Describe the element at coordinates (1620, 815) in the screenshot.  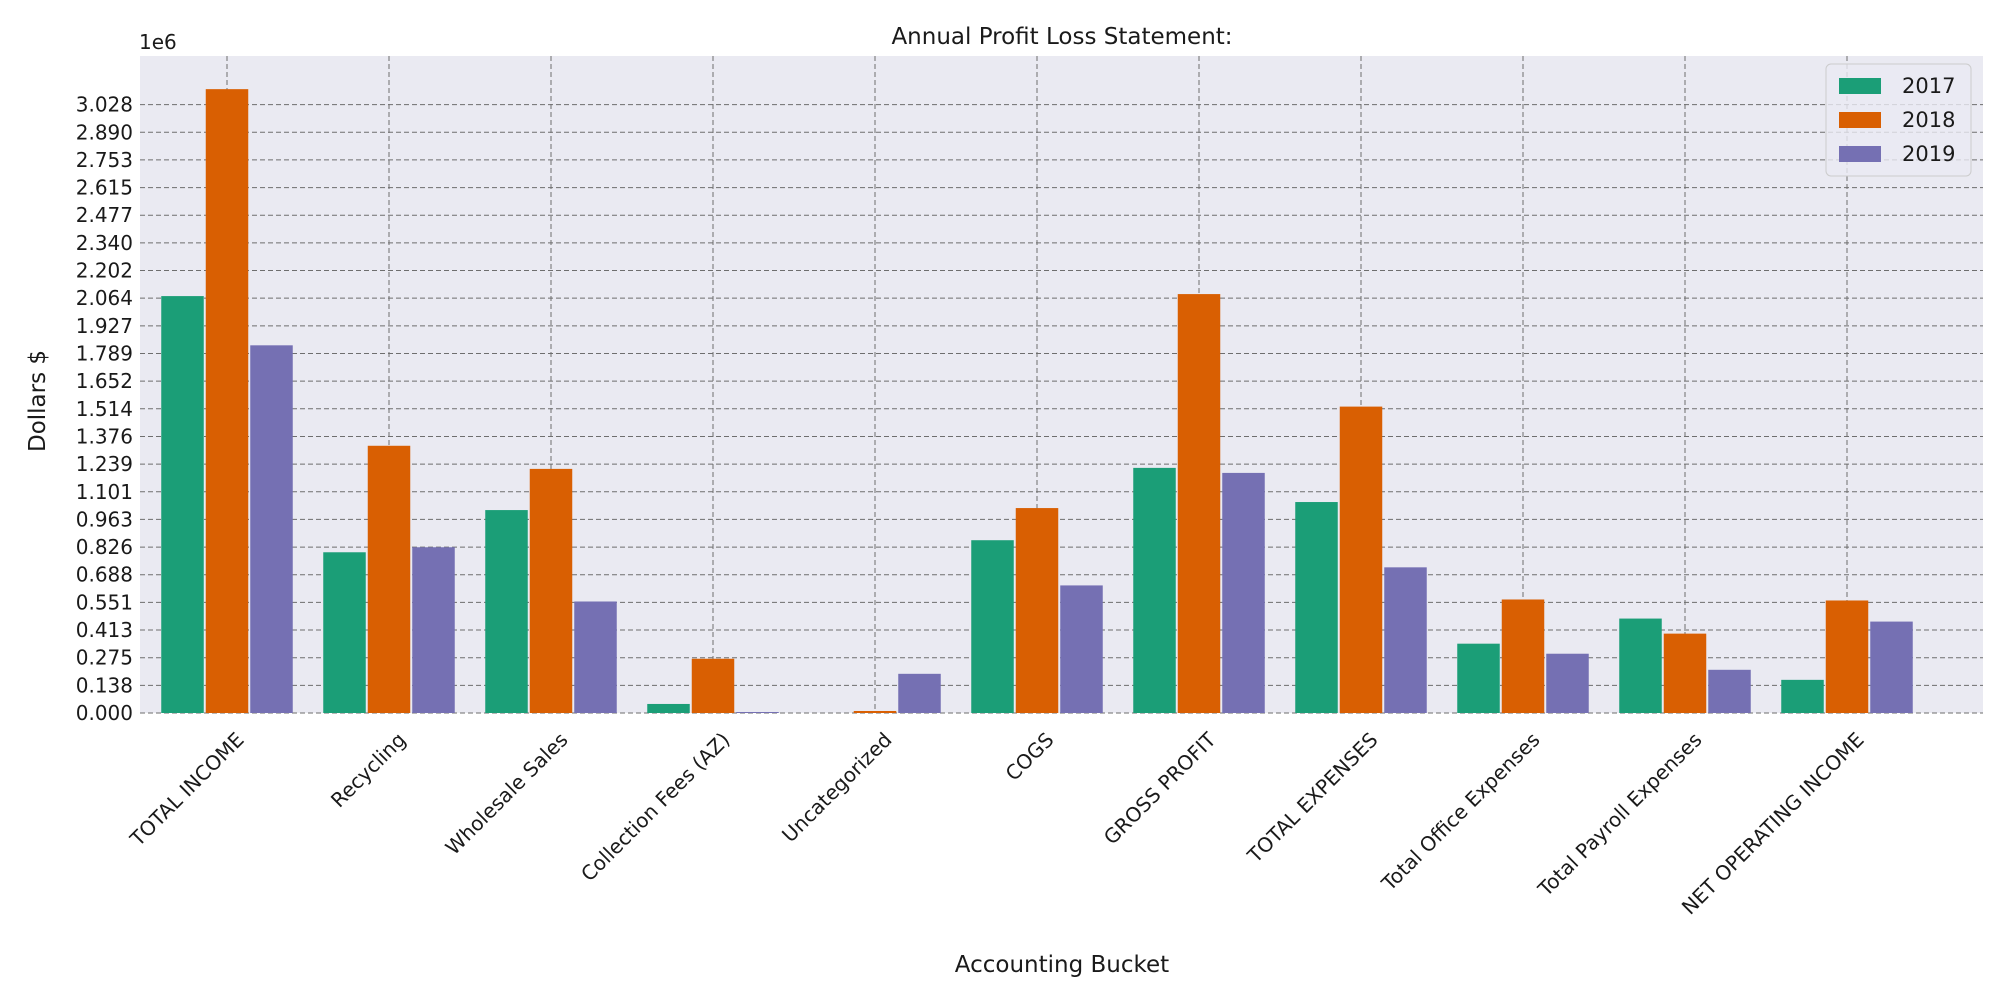
I see `x-tick-label: Total Payroll Expenses` at that location.